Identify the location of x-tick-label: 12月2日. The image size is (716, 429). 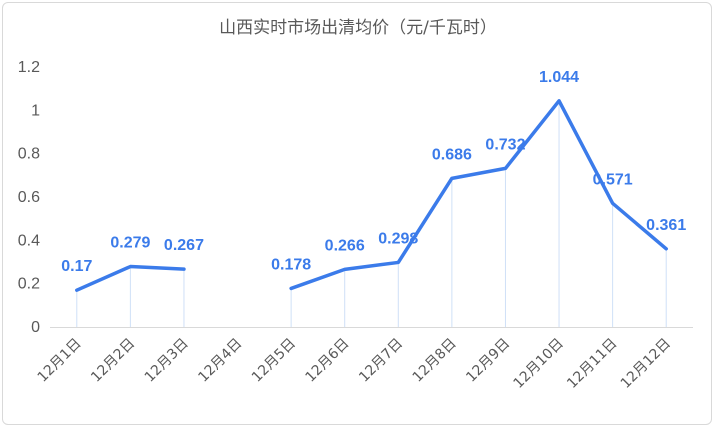
(113, 361).